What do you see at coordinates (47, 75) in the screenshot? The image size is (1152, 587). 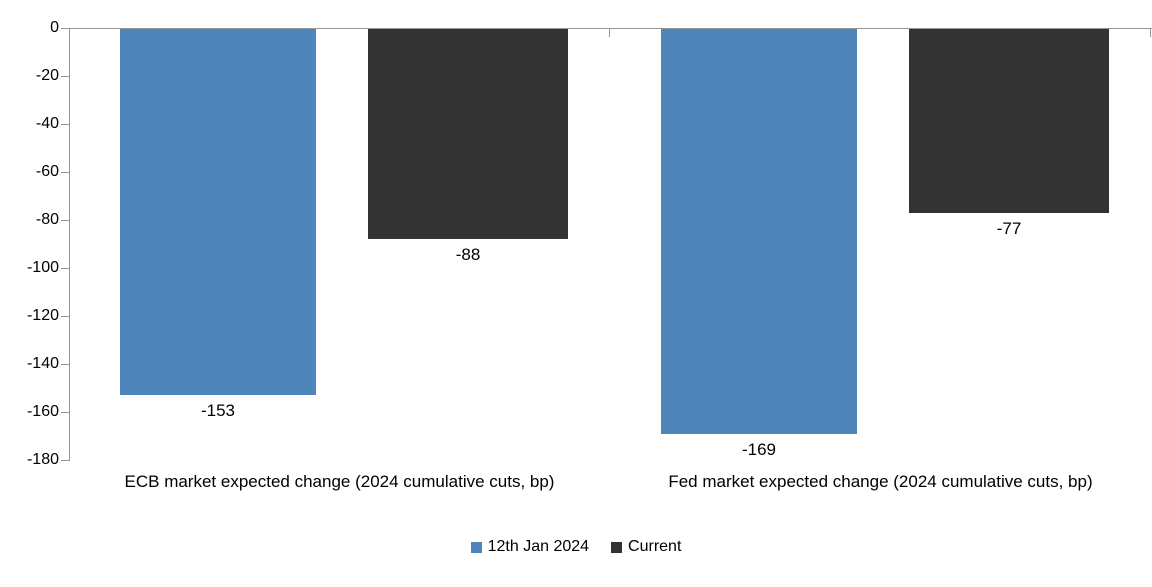 I see `y-axis-tick-label: -20` at bounding box center [47, 75].